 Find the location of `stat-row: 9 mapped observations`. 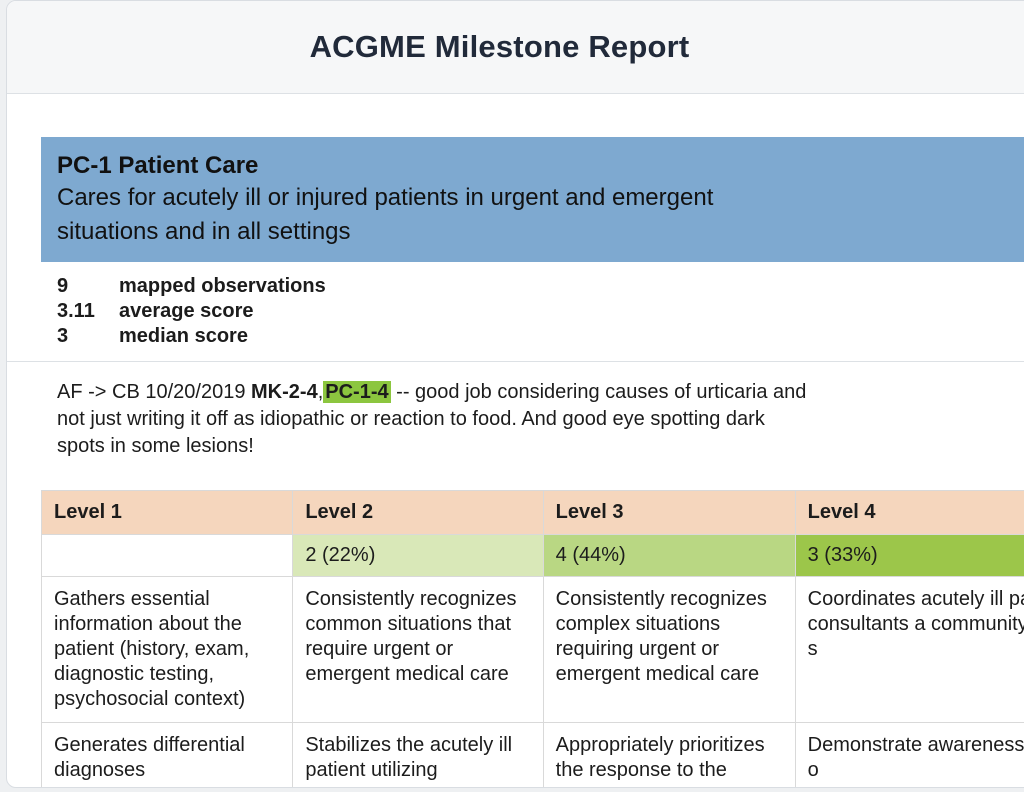

stat-row: 9 mapped observations is located at coordinates (191, 286).